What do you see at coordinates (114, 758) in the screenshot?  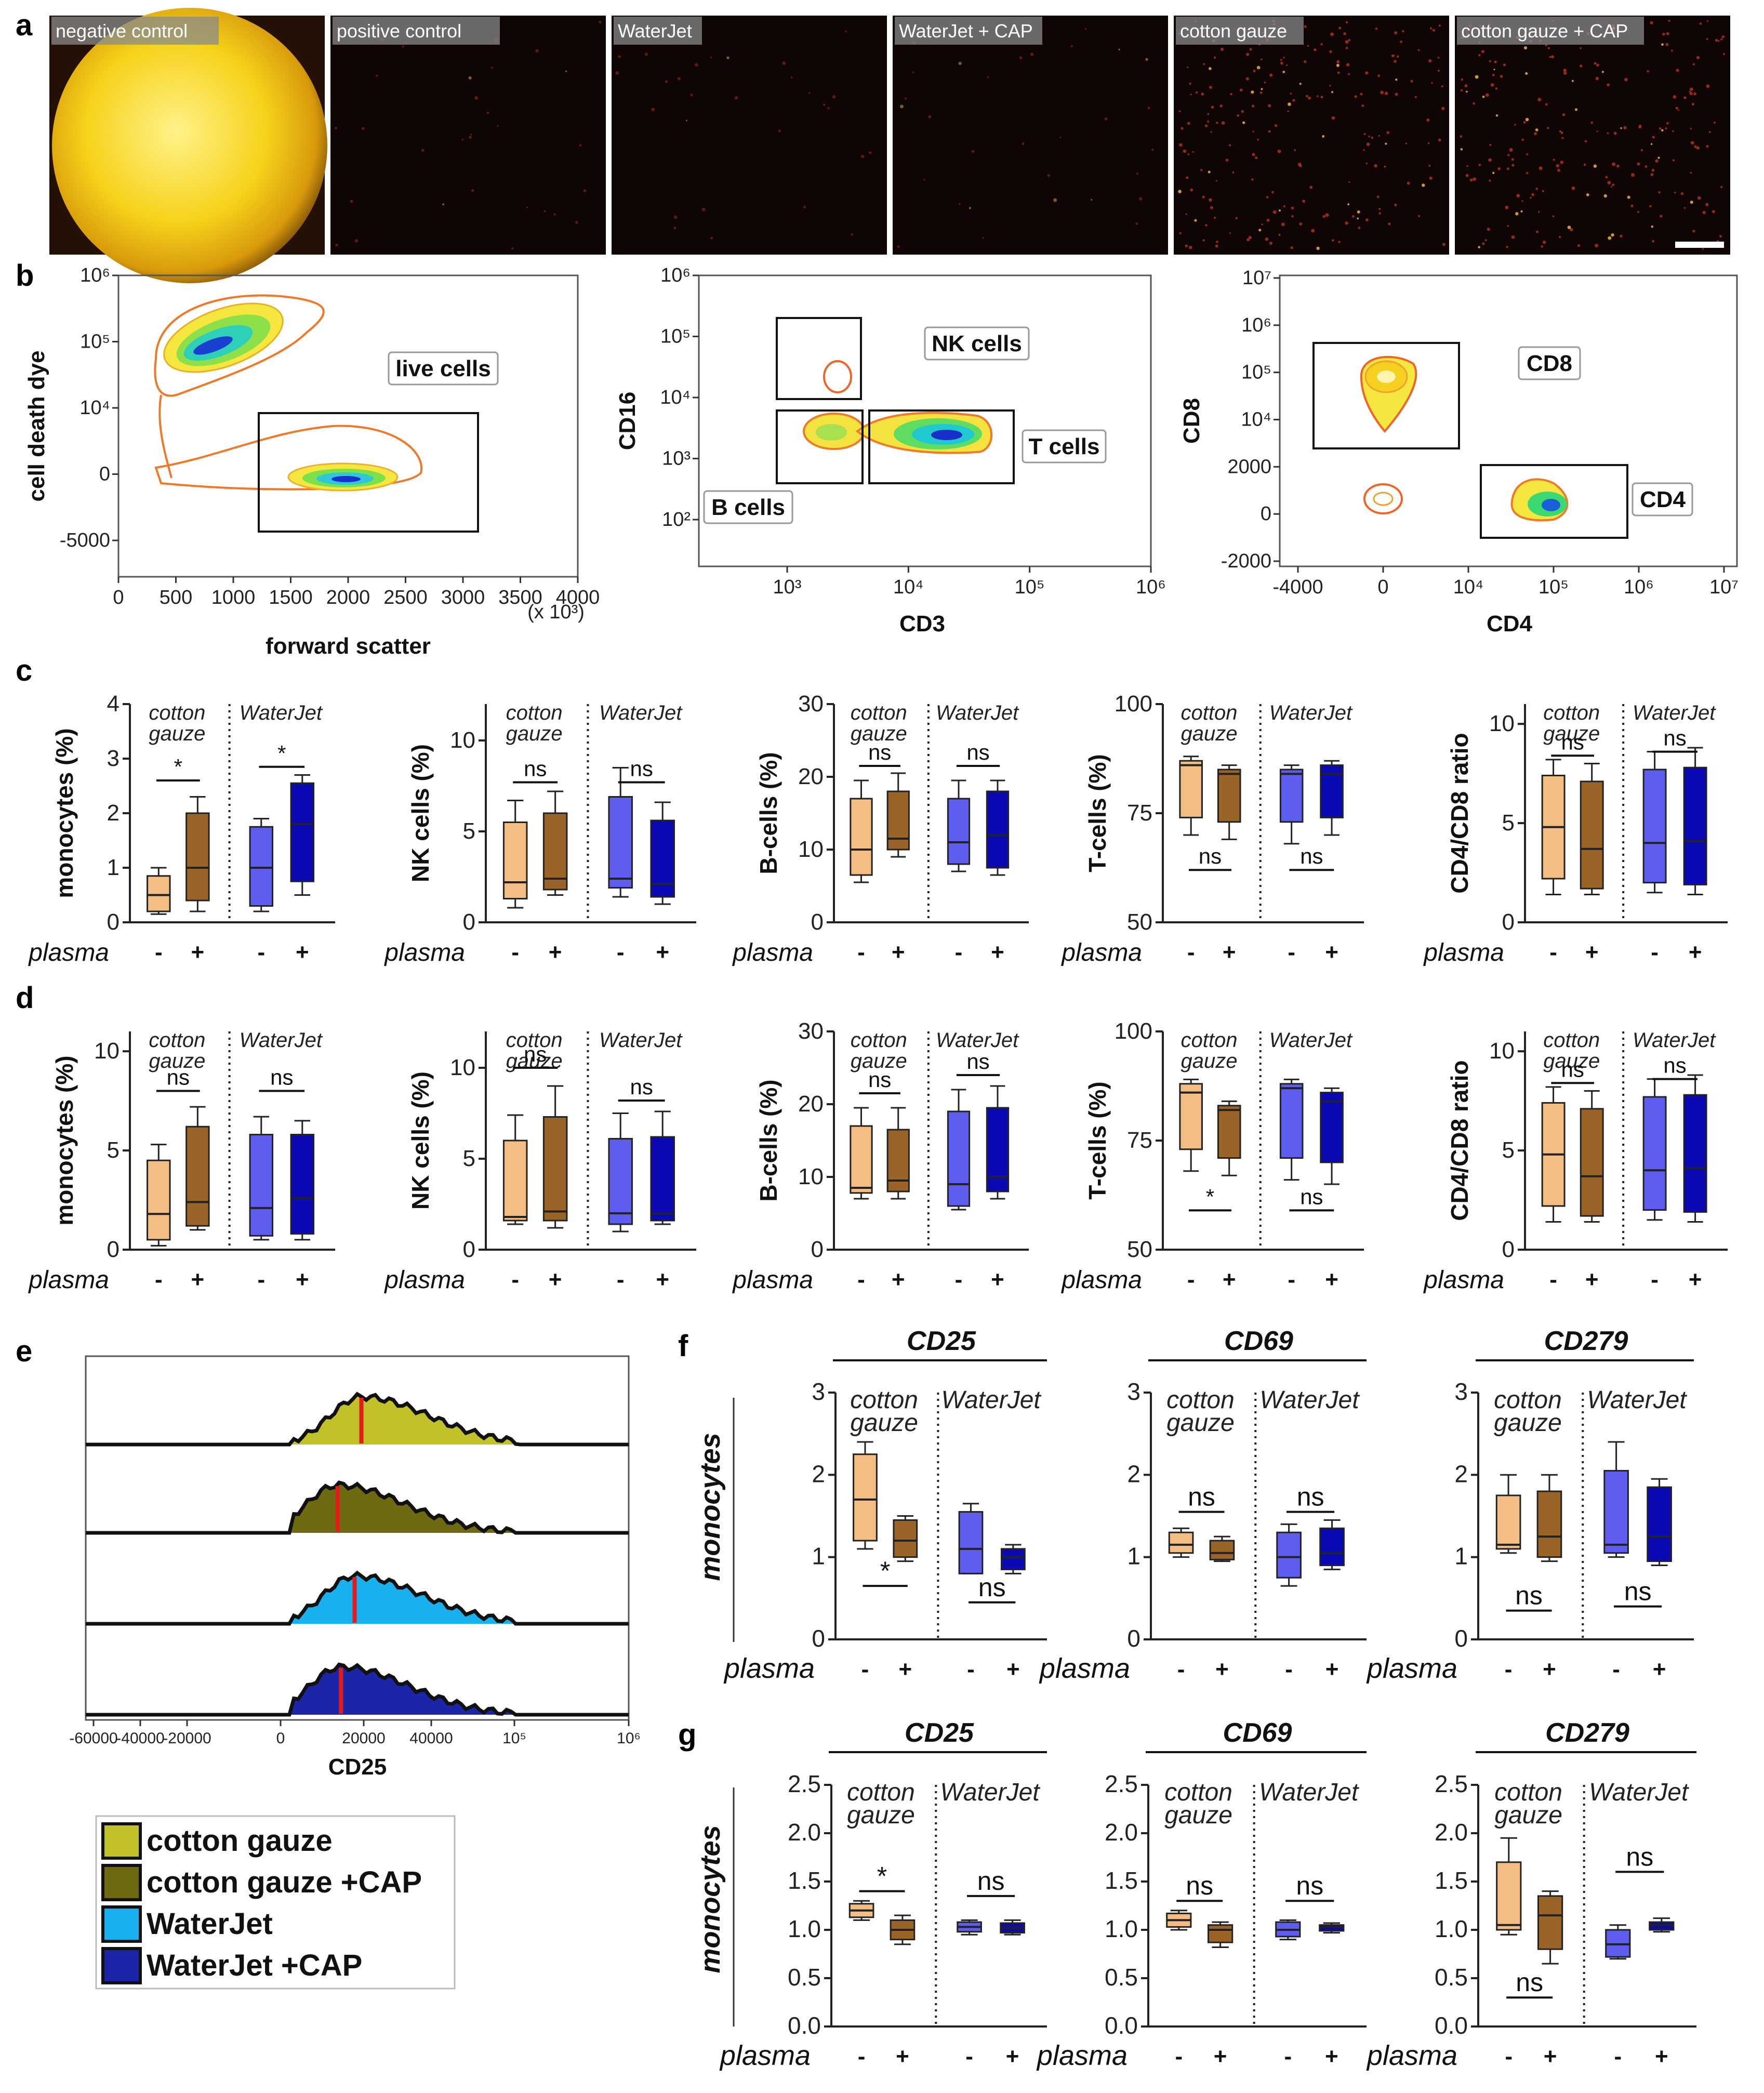 I see `y-tick-label: 3` at bounding box center [114, 758].